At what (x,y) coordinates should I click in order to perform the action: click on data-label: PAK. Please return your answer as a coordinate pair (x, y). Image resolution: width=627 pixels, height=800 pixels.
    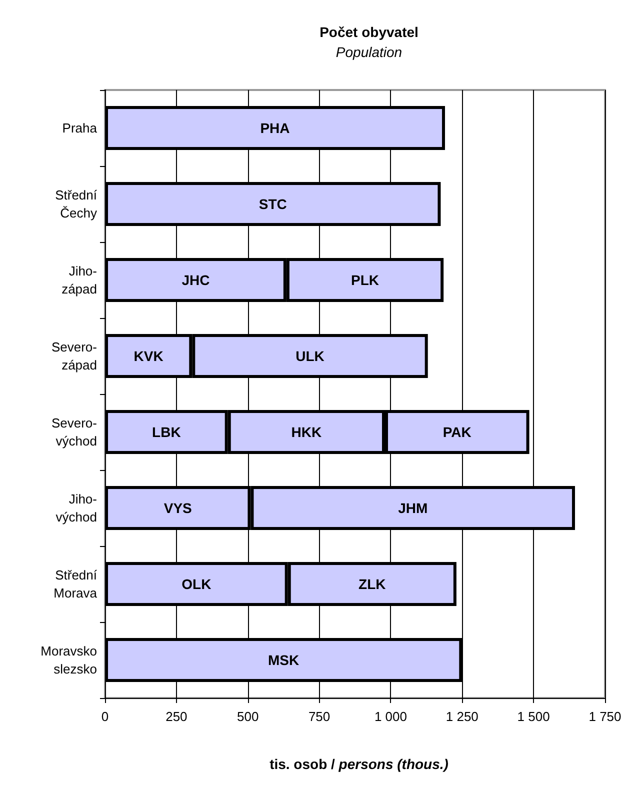
    Looking at the image, I should click on (457, 432).